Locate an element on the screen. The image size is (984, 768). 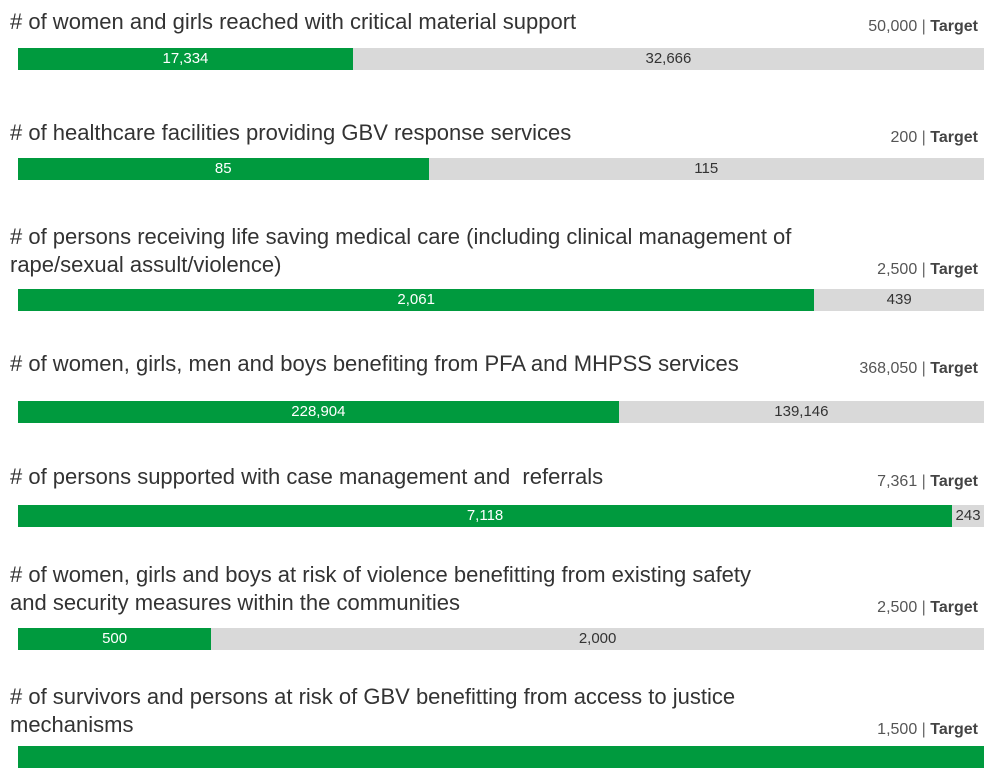
achieved-bar: 7,118 is located at coordinates (485, 516).